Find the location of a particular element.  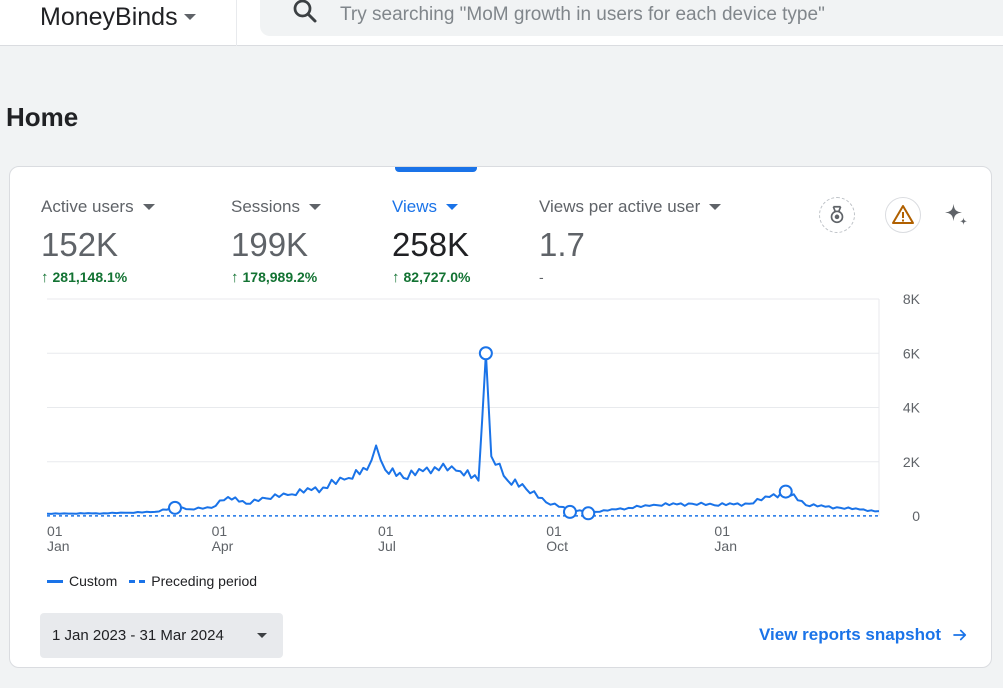

y-tick-label: 8K is located at coordinates (912, 300).